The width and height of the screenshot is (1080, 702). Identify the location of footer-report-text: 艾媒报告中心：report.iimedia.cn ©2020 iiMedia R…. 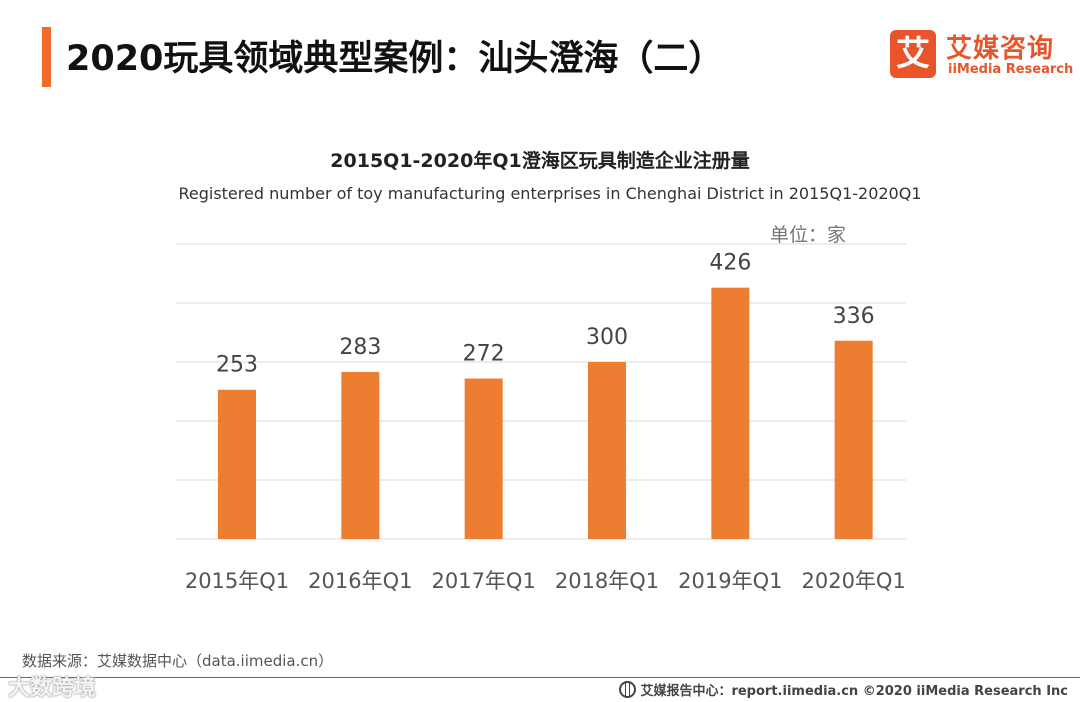
(854, 691).